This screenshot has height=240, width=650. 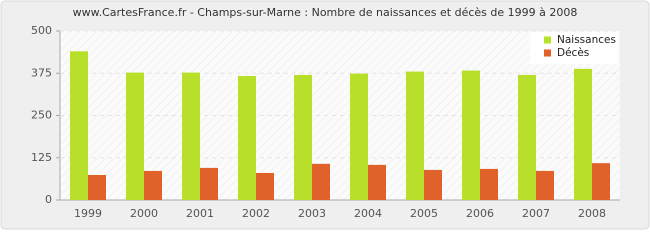 What do you see at coordinates (48, 199) in the screenshot?
I see `y-tick-label: 0` at bounding box center [48, 199].